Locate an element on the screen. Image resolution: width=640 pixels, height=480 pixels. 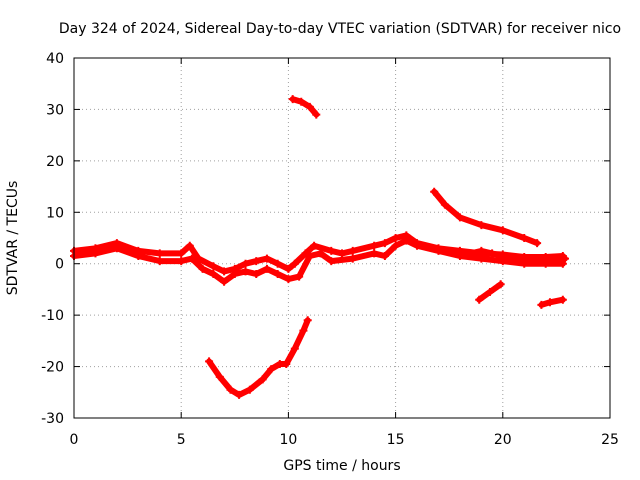
x-tick-label: 20 is located at coordinates (503, 440).